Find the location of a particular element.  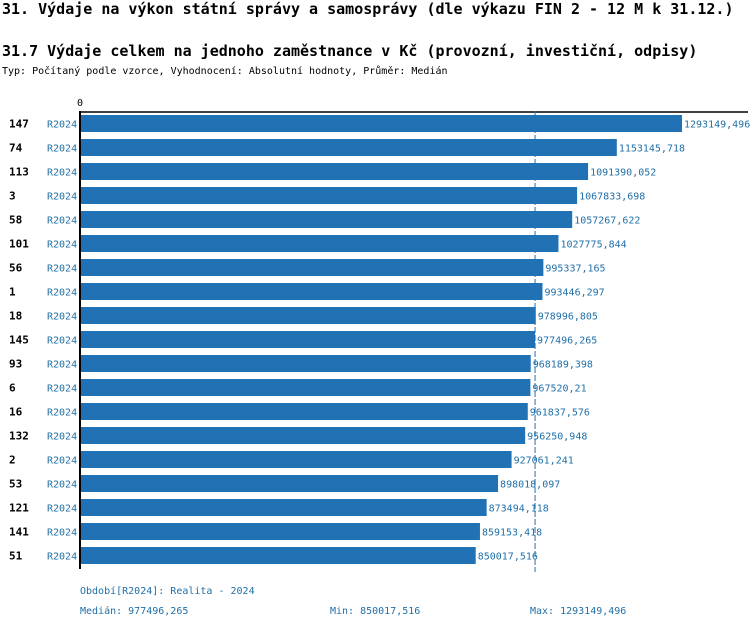

bar-value-label: 978996,805 is located at coordinates (568, 317).